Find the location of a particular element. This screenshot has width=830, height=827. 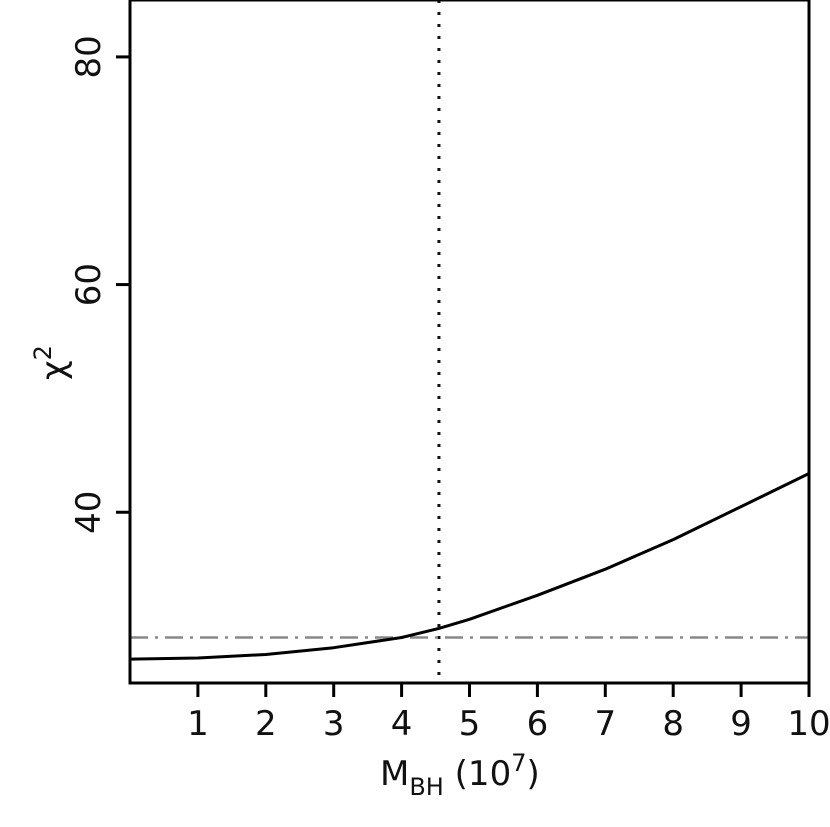

x-tick-label: 7 is located at coordinates (605, 724).